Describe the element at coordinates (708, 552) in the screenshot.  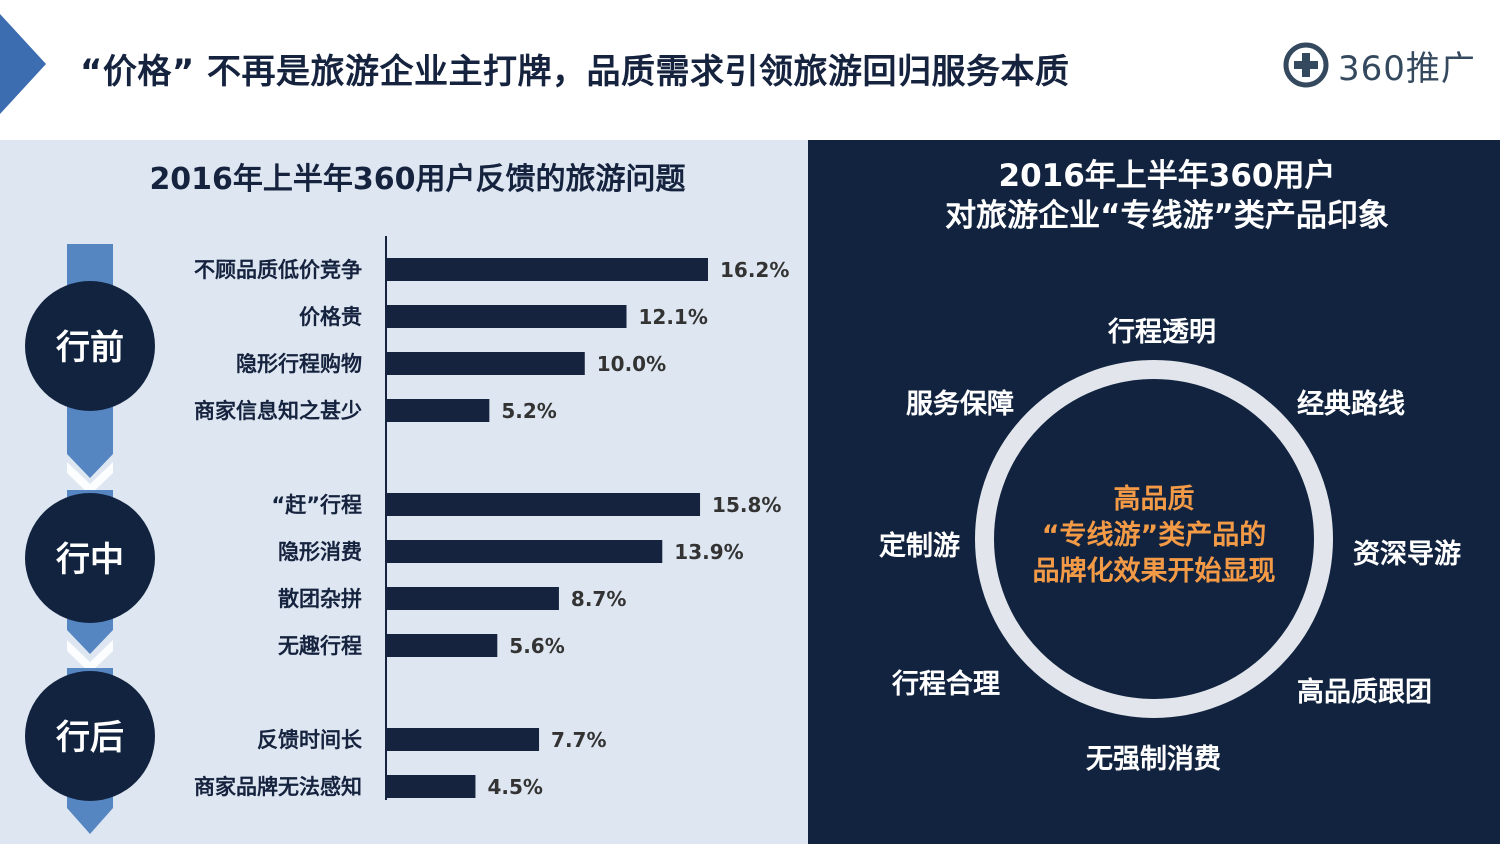
I see `data-label: 13.9%` at that location.